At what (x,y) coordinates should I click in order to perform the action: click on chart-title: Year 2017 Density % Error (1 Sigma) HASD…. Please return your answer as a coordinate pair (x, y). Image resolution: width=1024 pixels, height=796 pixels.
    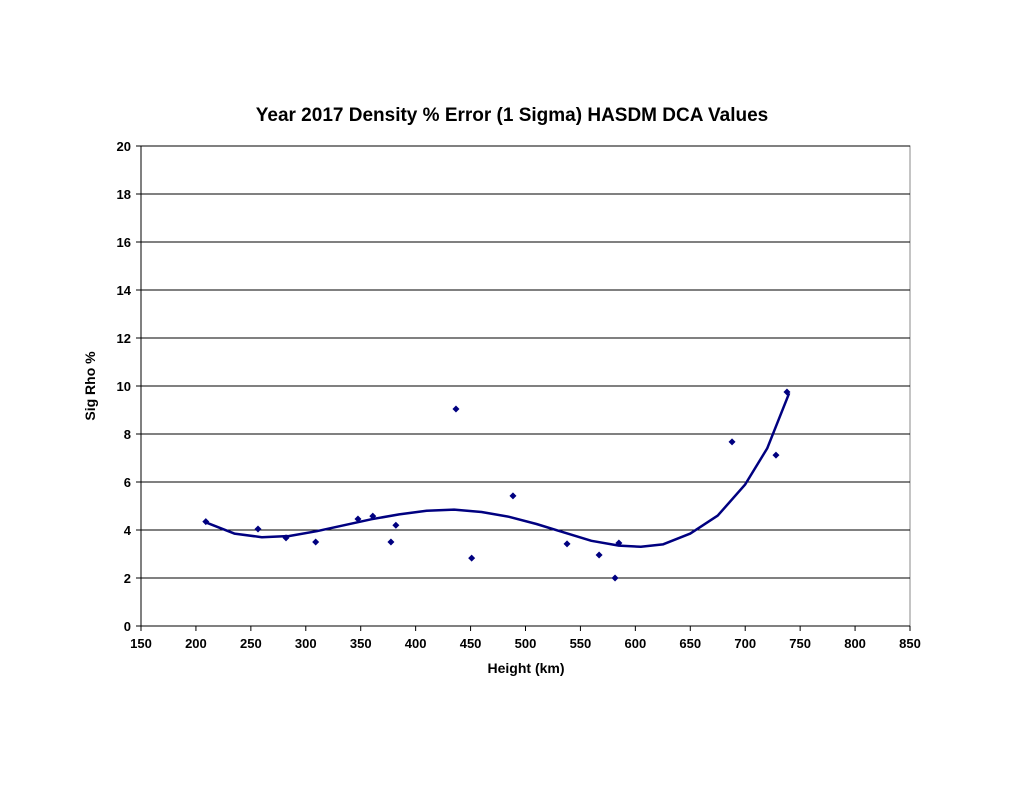
    Looking at the image, I should click on (512, 115).